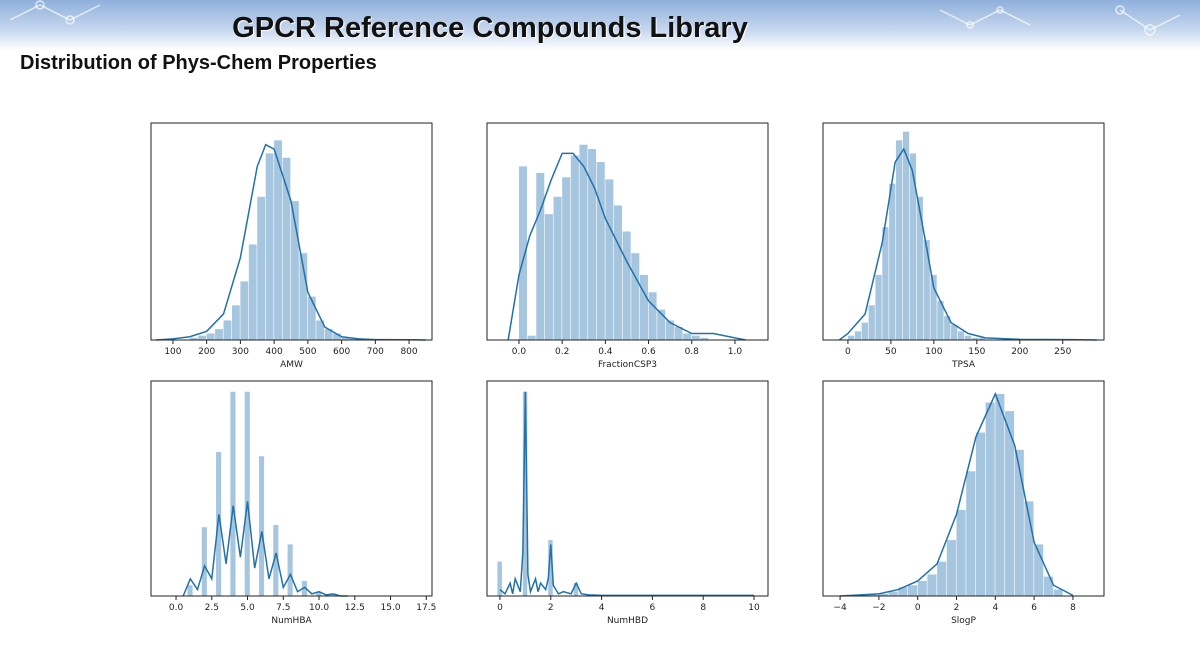 This screenshot has width=1200, height=659. Describe the element at coordinates (274, 352) in the screenshot. I see `x-tick-label: 400` at that location.